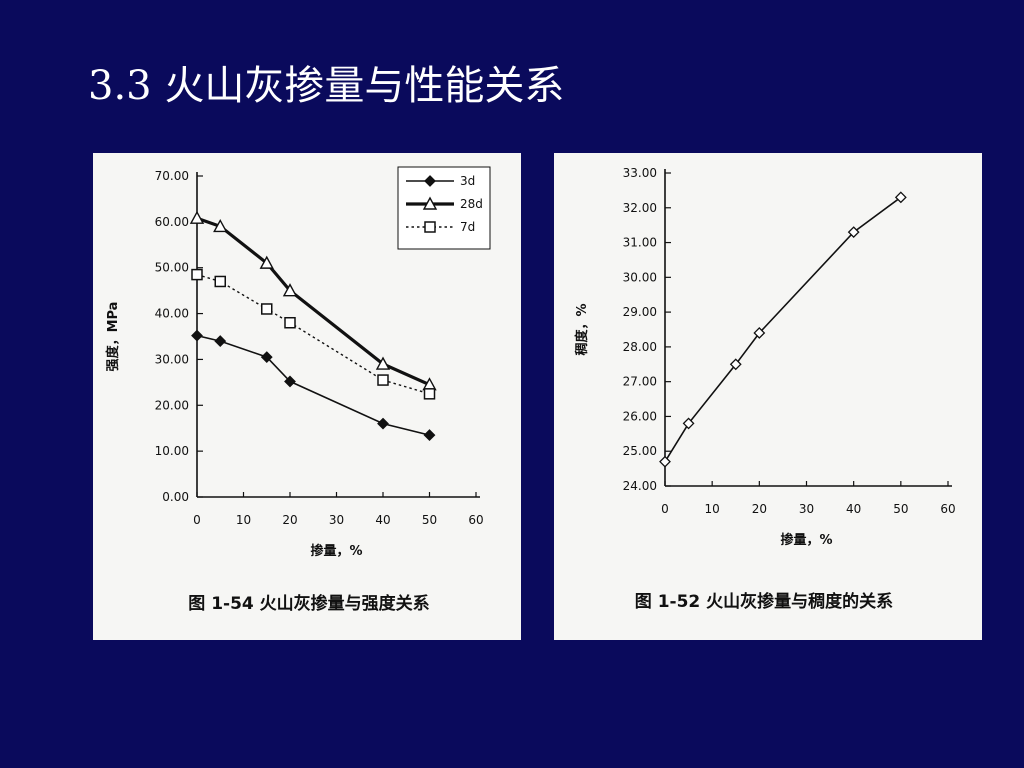 The image size is (1024, 768). I want to click on legend-marker-7d, so click(430, 227).